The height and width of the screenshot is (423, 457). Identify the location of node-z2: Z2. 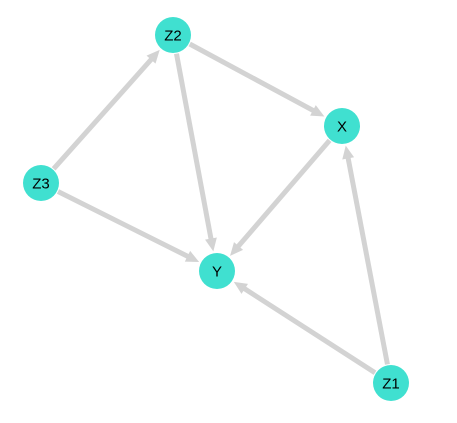
(173, 35).